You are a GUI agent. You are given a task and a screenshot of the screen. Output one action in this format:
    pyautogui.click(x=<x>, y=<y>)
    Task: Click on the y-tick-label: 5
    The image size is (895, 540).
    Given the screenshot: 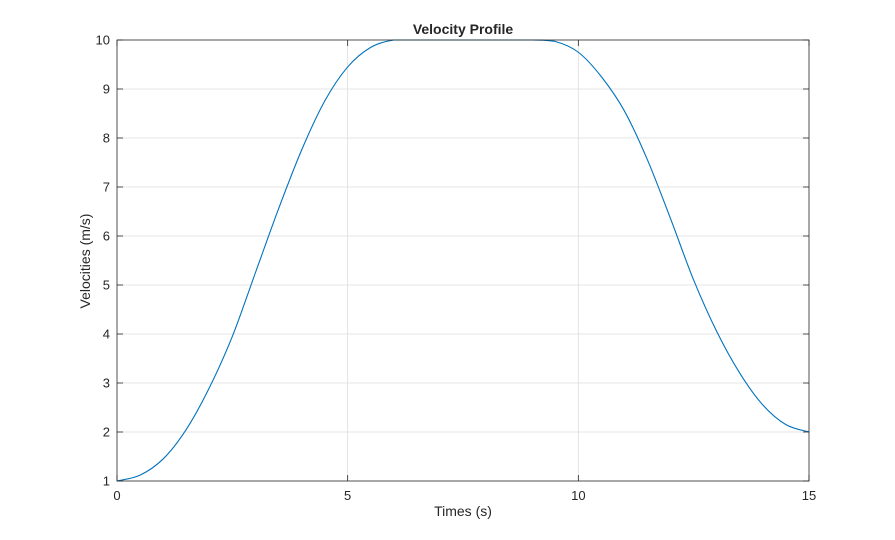 What is the action you would take?
    pyautogui.click(x=106, y=285)
    